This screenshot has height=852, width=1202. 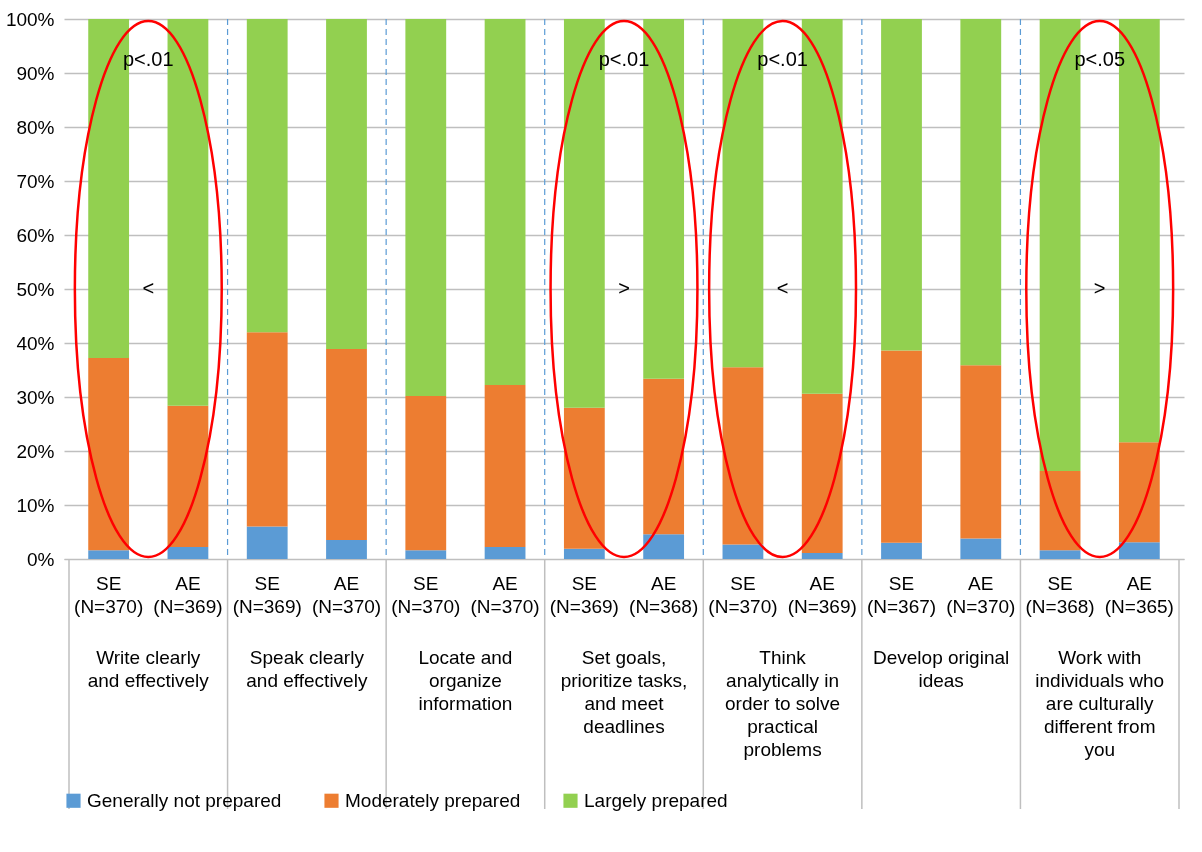 What do you see at coordinates (35, 127) in the screenshot?
I see `y-tick-label: 80%` at bounding box center [35, 127].